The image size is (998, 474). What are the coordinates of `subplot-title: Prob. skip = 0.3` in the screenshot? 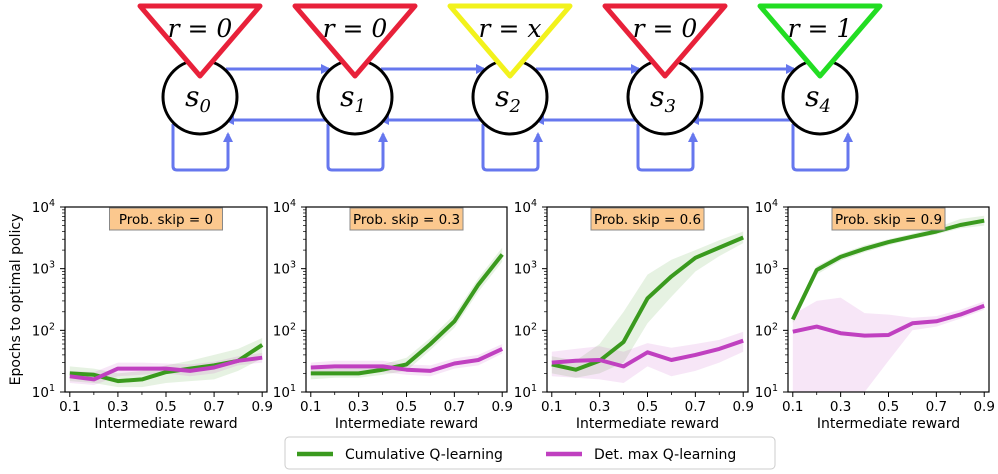 It's located at (406, 220).